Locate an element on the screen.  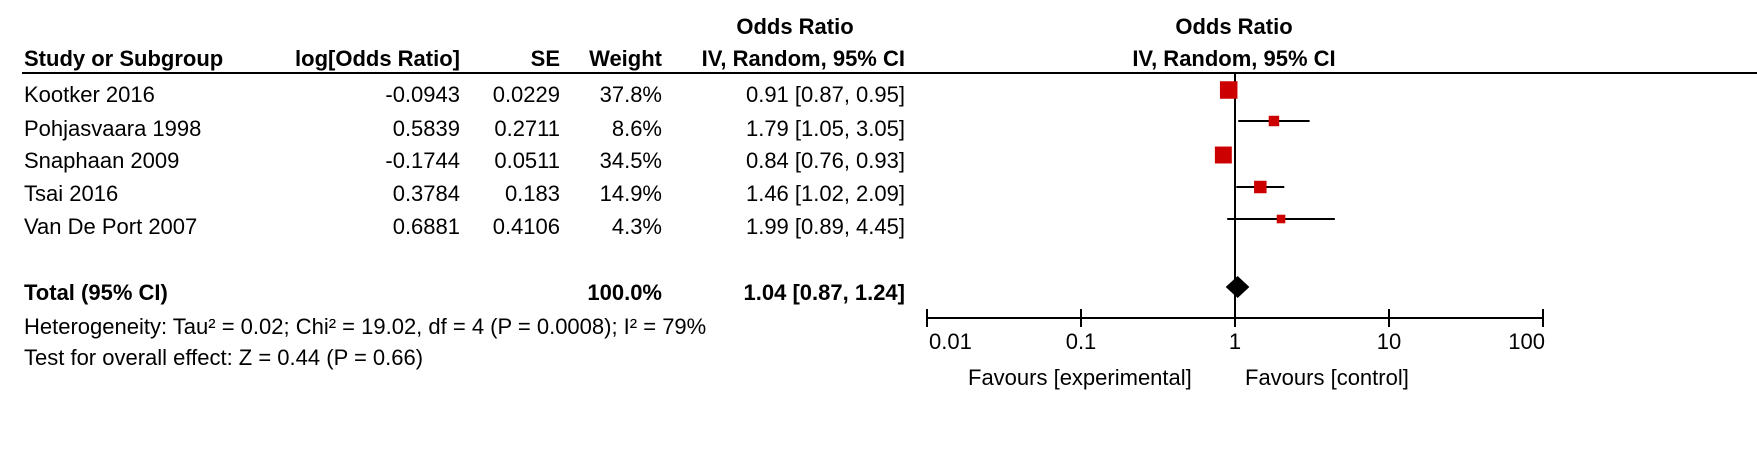
study-logor: 0.6881 is located at coordinates (426, 226).